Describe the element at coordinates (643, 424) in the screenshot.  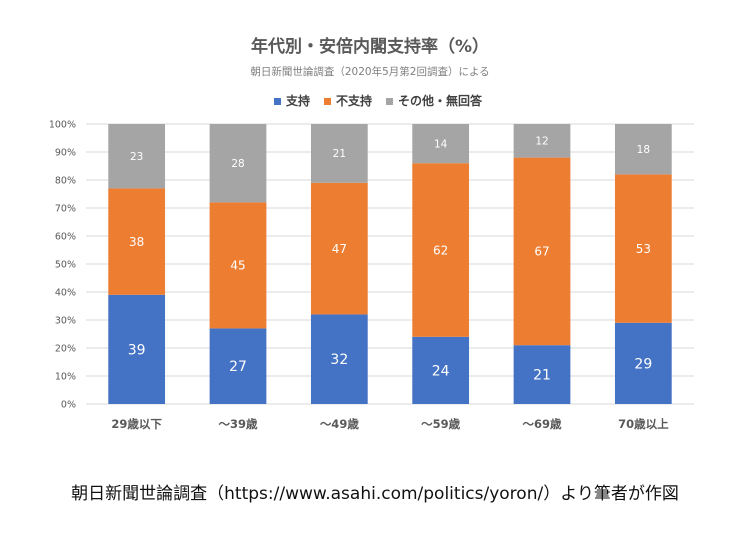
I see `x-category-label: 70歳以上` at that location.